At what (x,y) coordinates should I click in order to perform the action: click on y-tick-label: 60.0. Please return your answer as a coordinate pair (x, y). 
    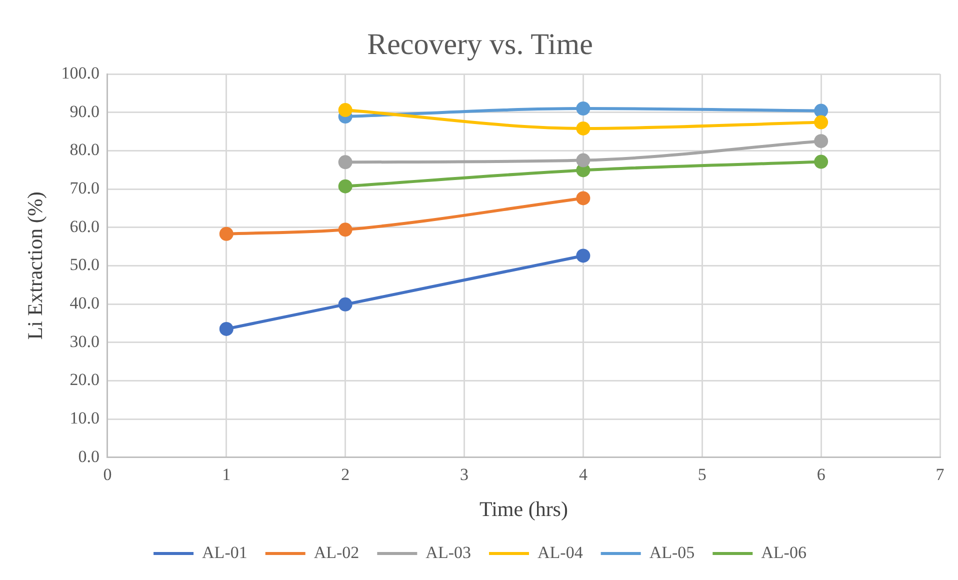
    Looking at the image, I should click on (85, 226).